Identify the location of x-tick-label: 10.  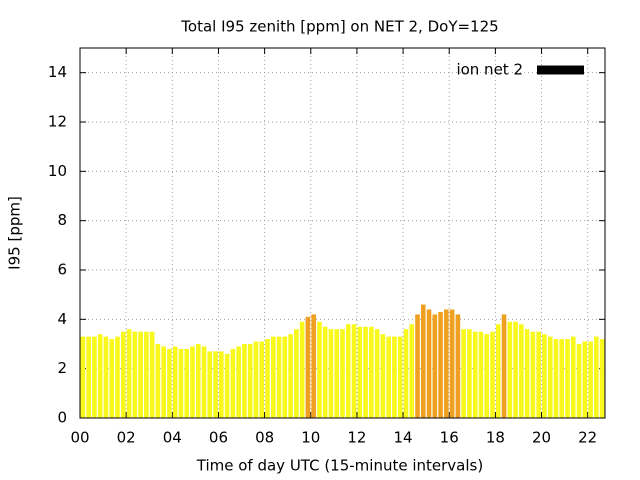
(310, 438).